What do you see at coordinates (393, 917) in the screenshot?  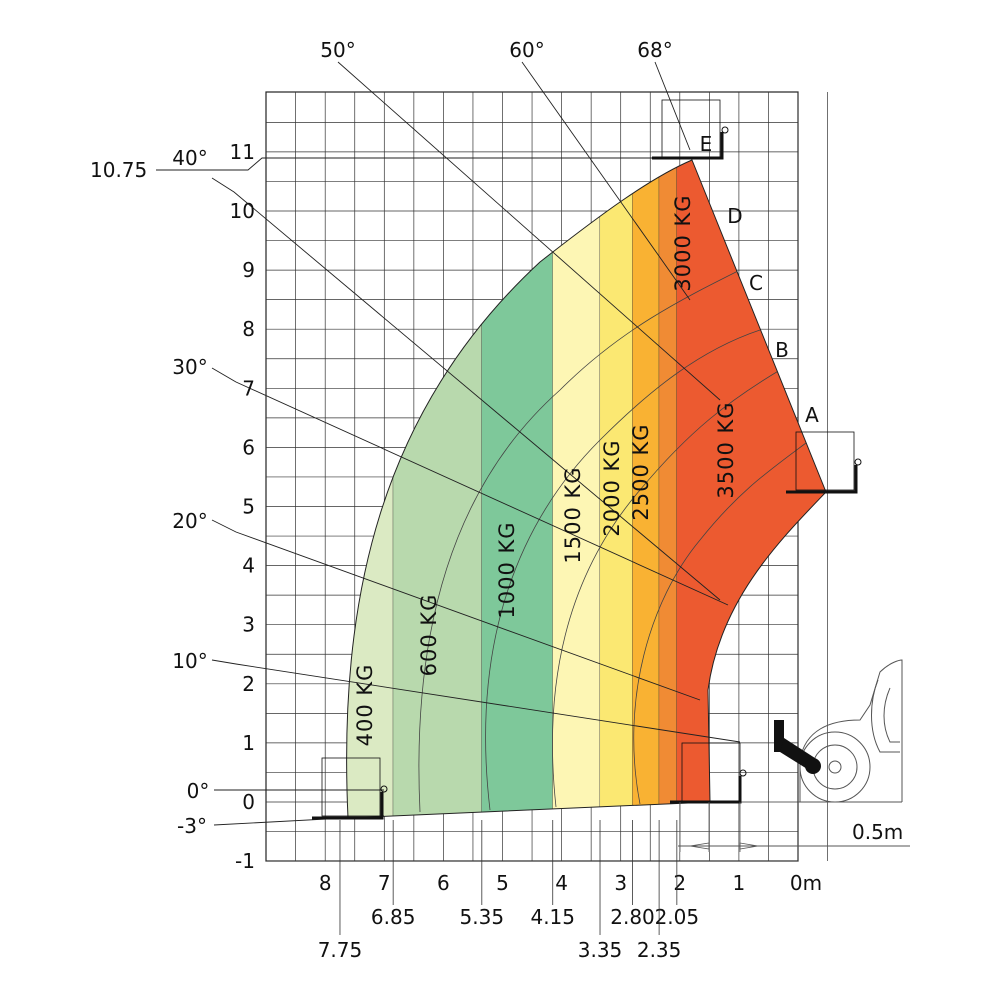 I see `x-marker-label: 6.85` at bounding box center [393, 917].